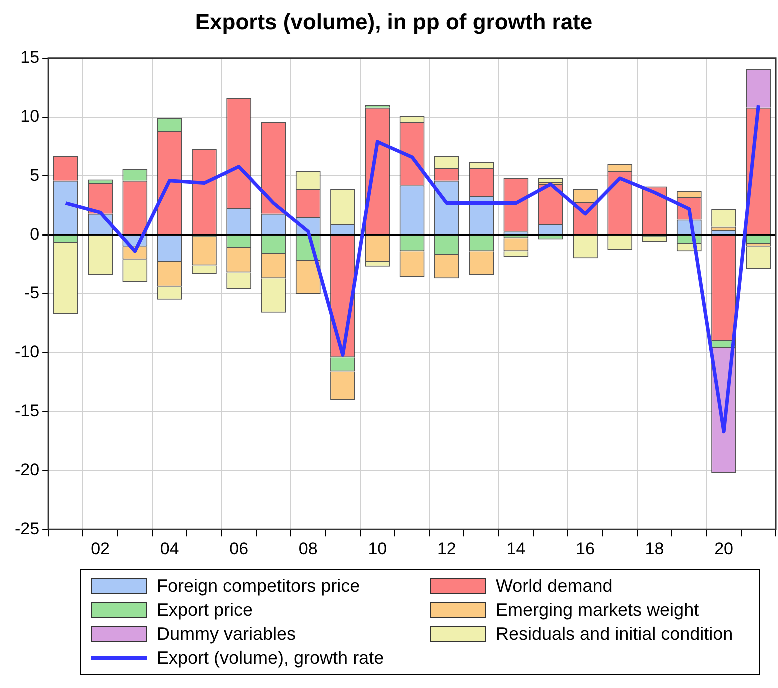 The width and height of the screenshot is (778, 688). I want to click on x-tick-label: 02, so click(100, 548).